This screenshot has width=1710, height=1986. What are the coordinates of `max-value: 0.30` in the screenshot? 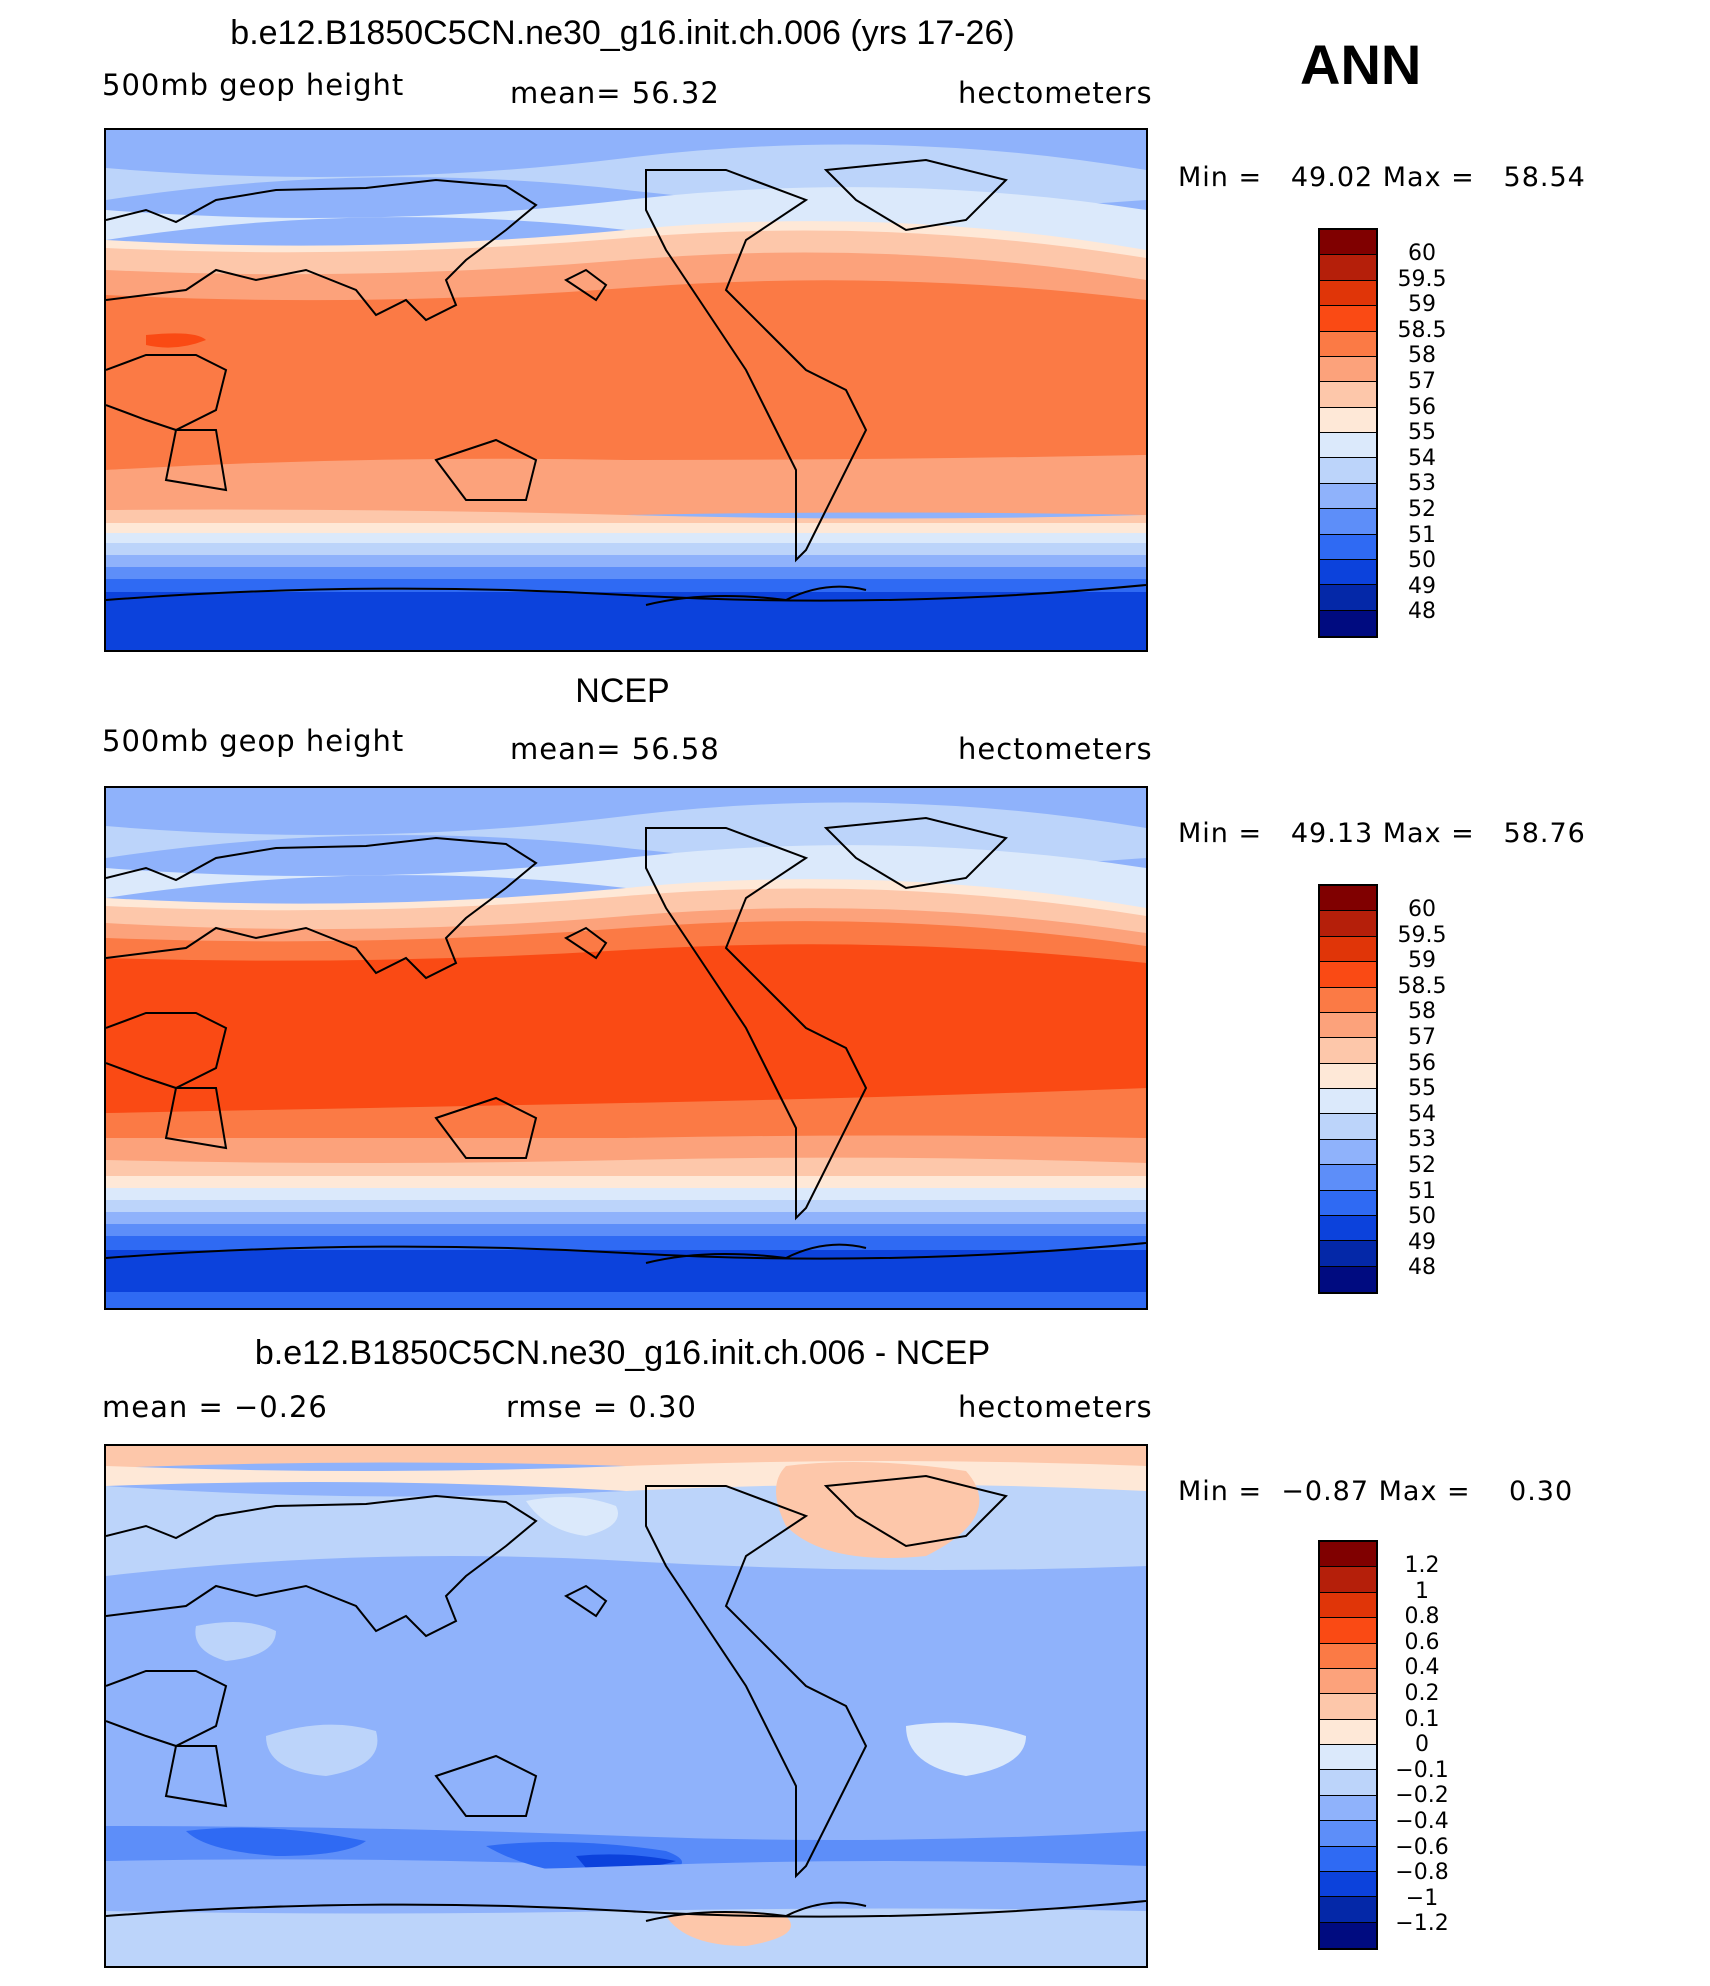 It's located at (1541, 1491).